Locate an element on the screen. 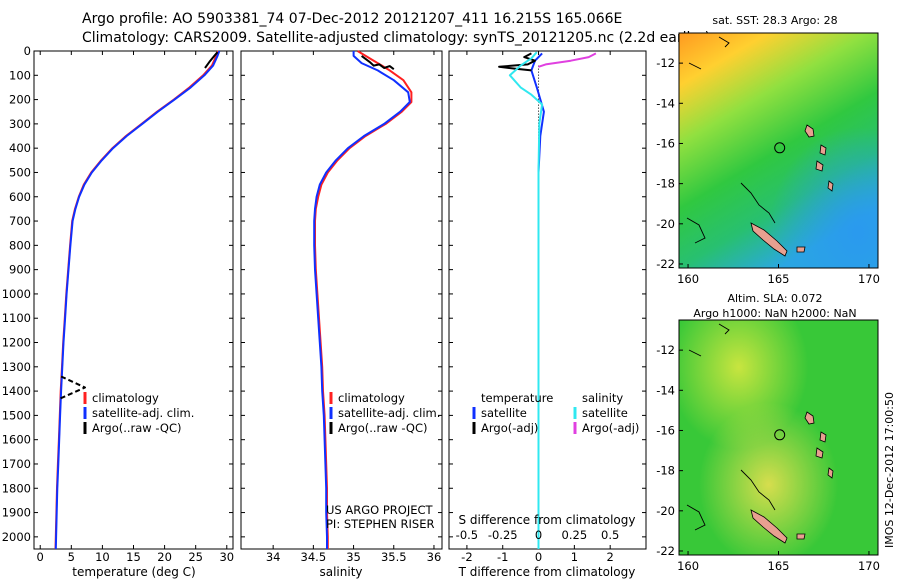 This screenshot has width=900, height=580. legend-header-temperature: temperature is located at coordinates (517, 398).